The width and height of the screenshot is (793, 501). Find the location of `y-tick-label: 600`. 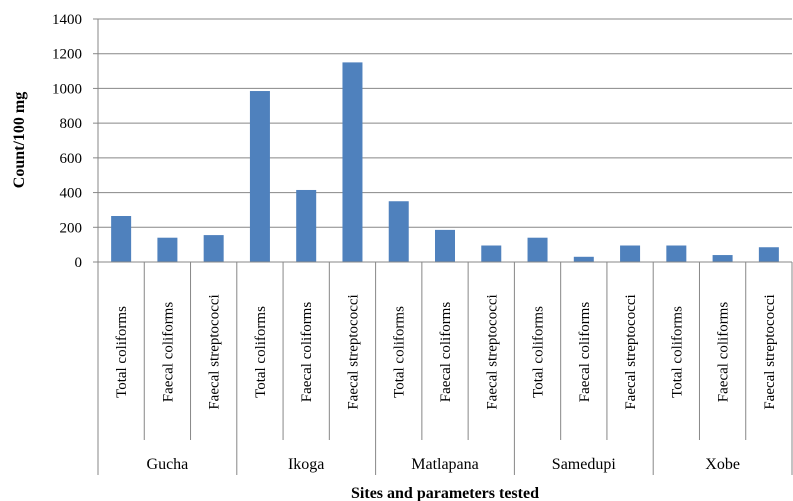

y-tick-label: 600 is located at coordinates (71, 159).